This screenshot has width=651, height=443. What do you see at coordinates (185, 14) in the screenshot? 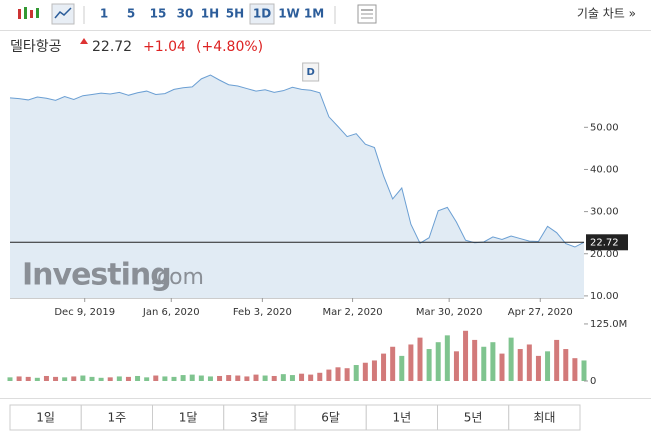
I see `interval-button: 30` at bounding box center [185, 14].